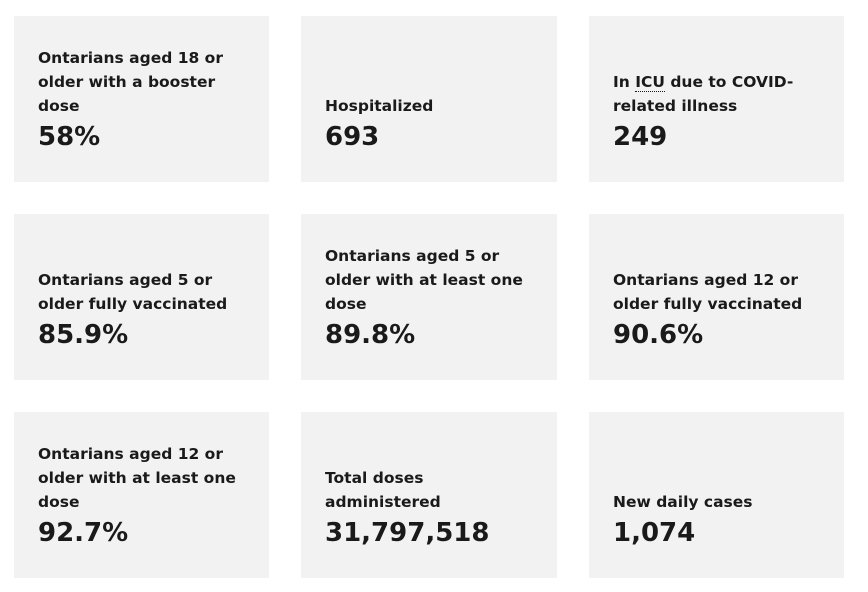 The width and height of the screenshot is (868, 592). I want to click on stat-label: Total doses administered, so click(383, 490).